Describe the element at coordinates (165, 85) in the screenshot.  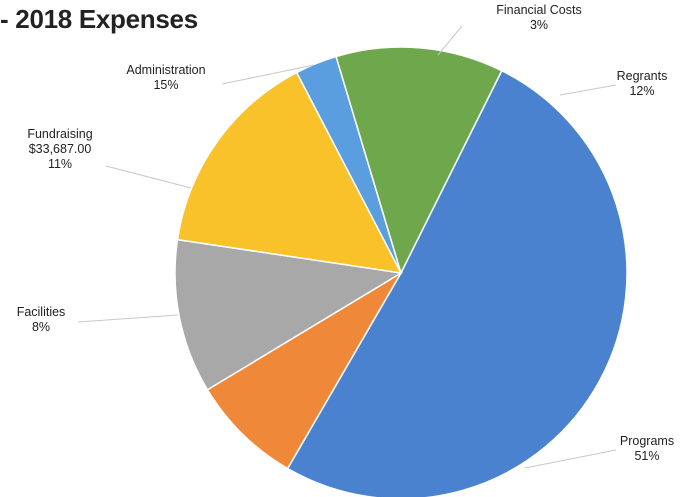
I see `slice-percent: 15%` at that location.